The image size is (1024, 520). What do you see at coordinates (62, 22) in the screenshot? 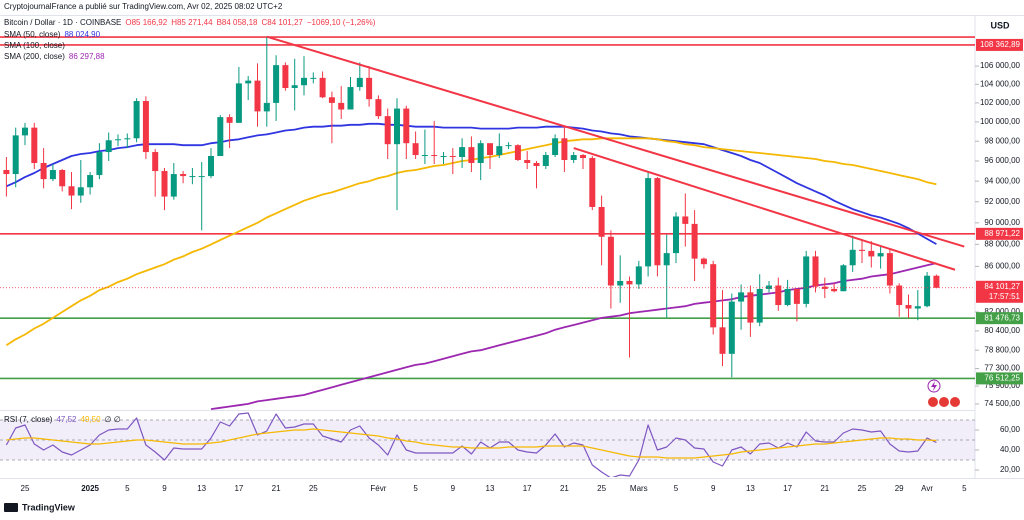
I see `symbol: Bitcoin / Dollar · 1D · COINBASE` at bounding box center [62, 22].